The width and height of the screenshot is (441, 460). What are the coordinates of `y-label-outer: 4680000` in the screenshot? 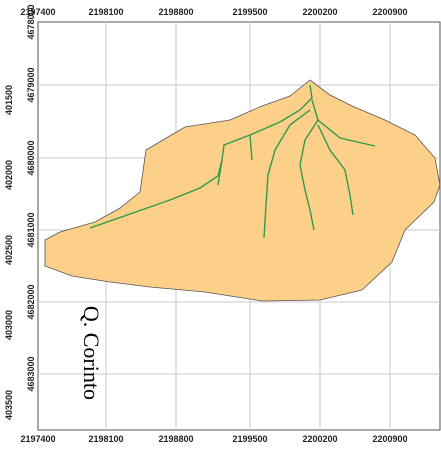 It's located at (31, 157).